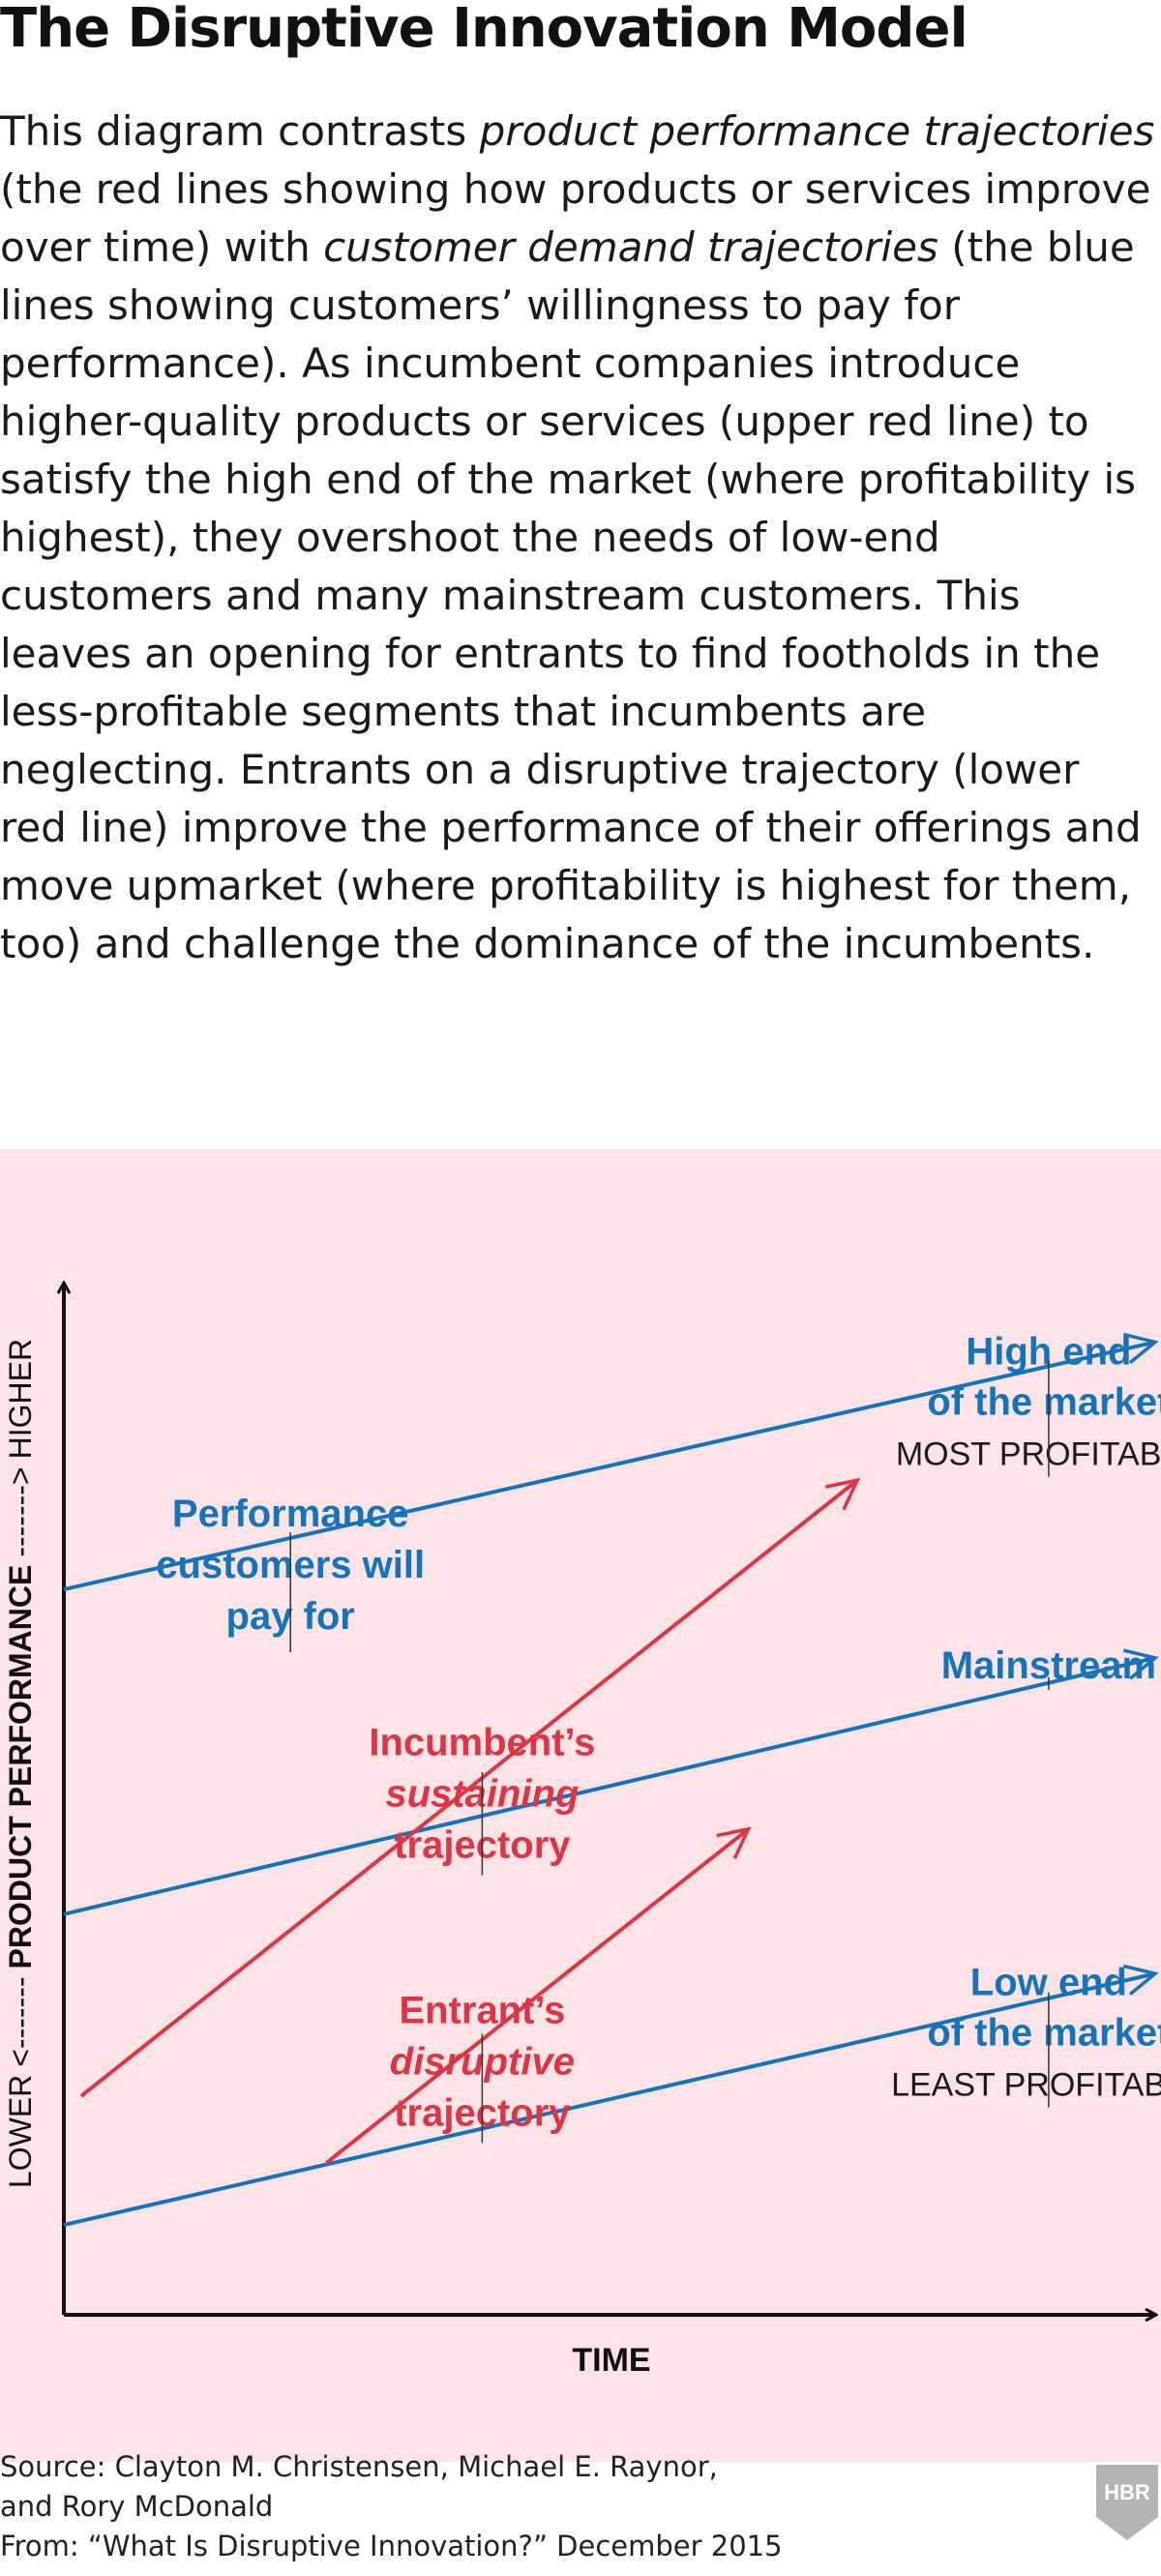  What do you see at coordinates (482, 1743) in the screenshot?
I see `label-incumbent-line-1: Incumbent’s` at bounding box center [482, 1743].